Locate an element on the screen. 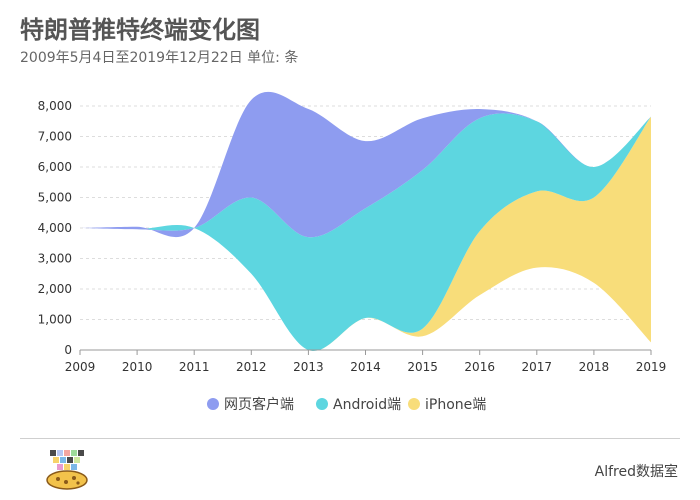 The image size is (700, 500). alfred-logo-icon is located at coordinates (67, 470).